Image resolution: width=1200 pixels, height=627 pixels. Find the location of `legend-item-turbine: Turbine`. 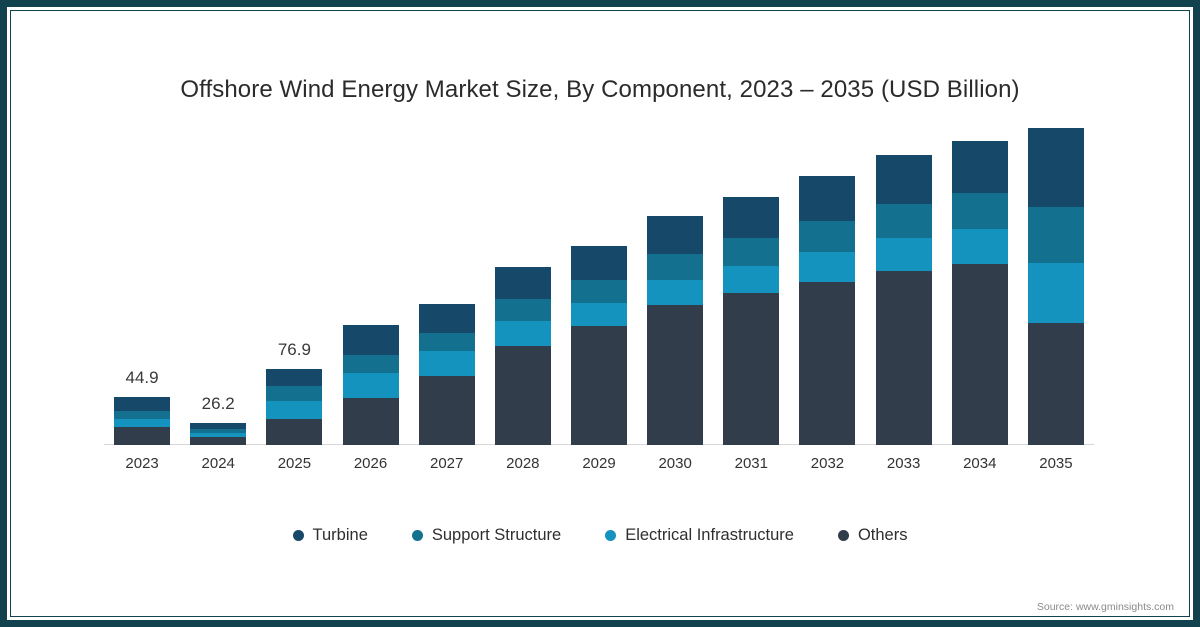

legend-item-turbine: Turbine is located at coordinates (330, 535).